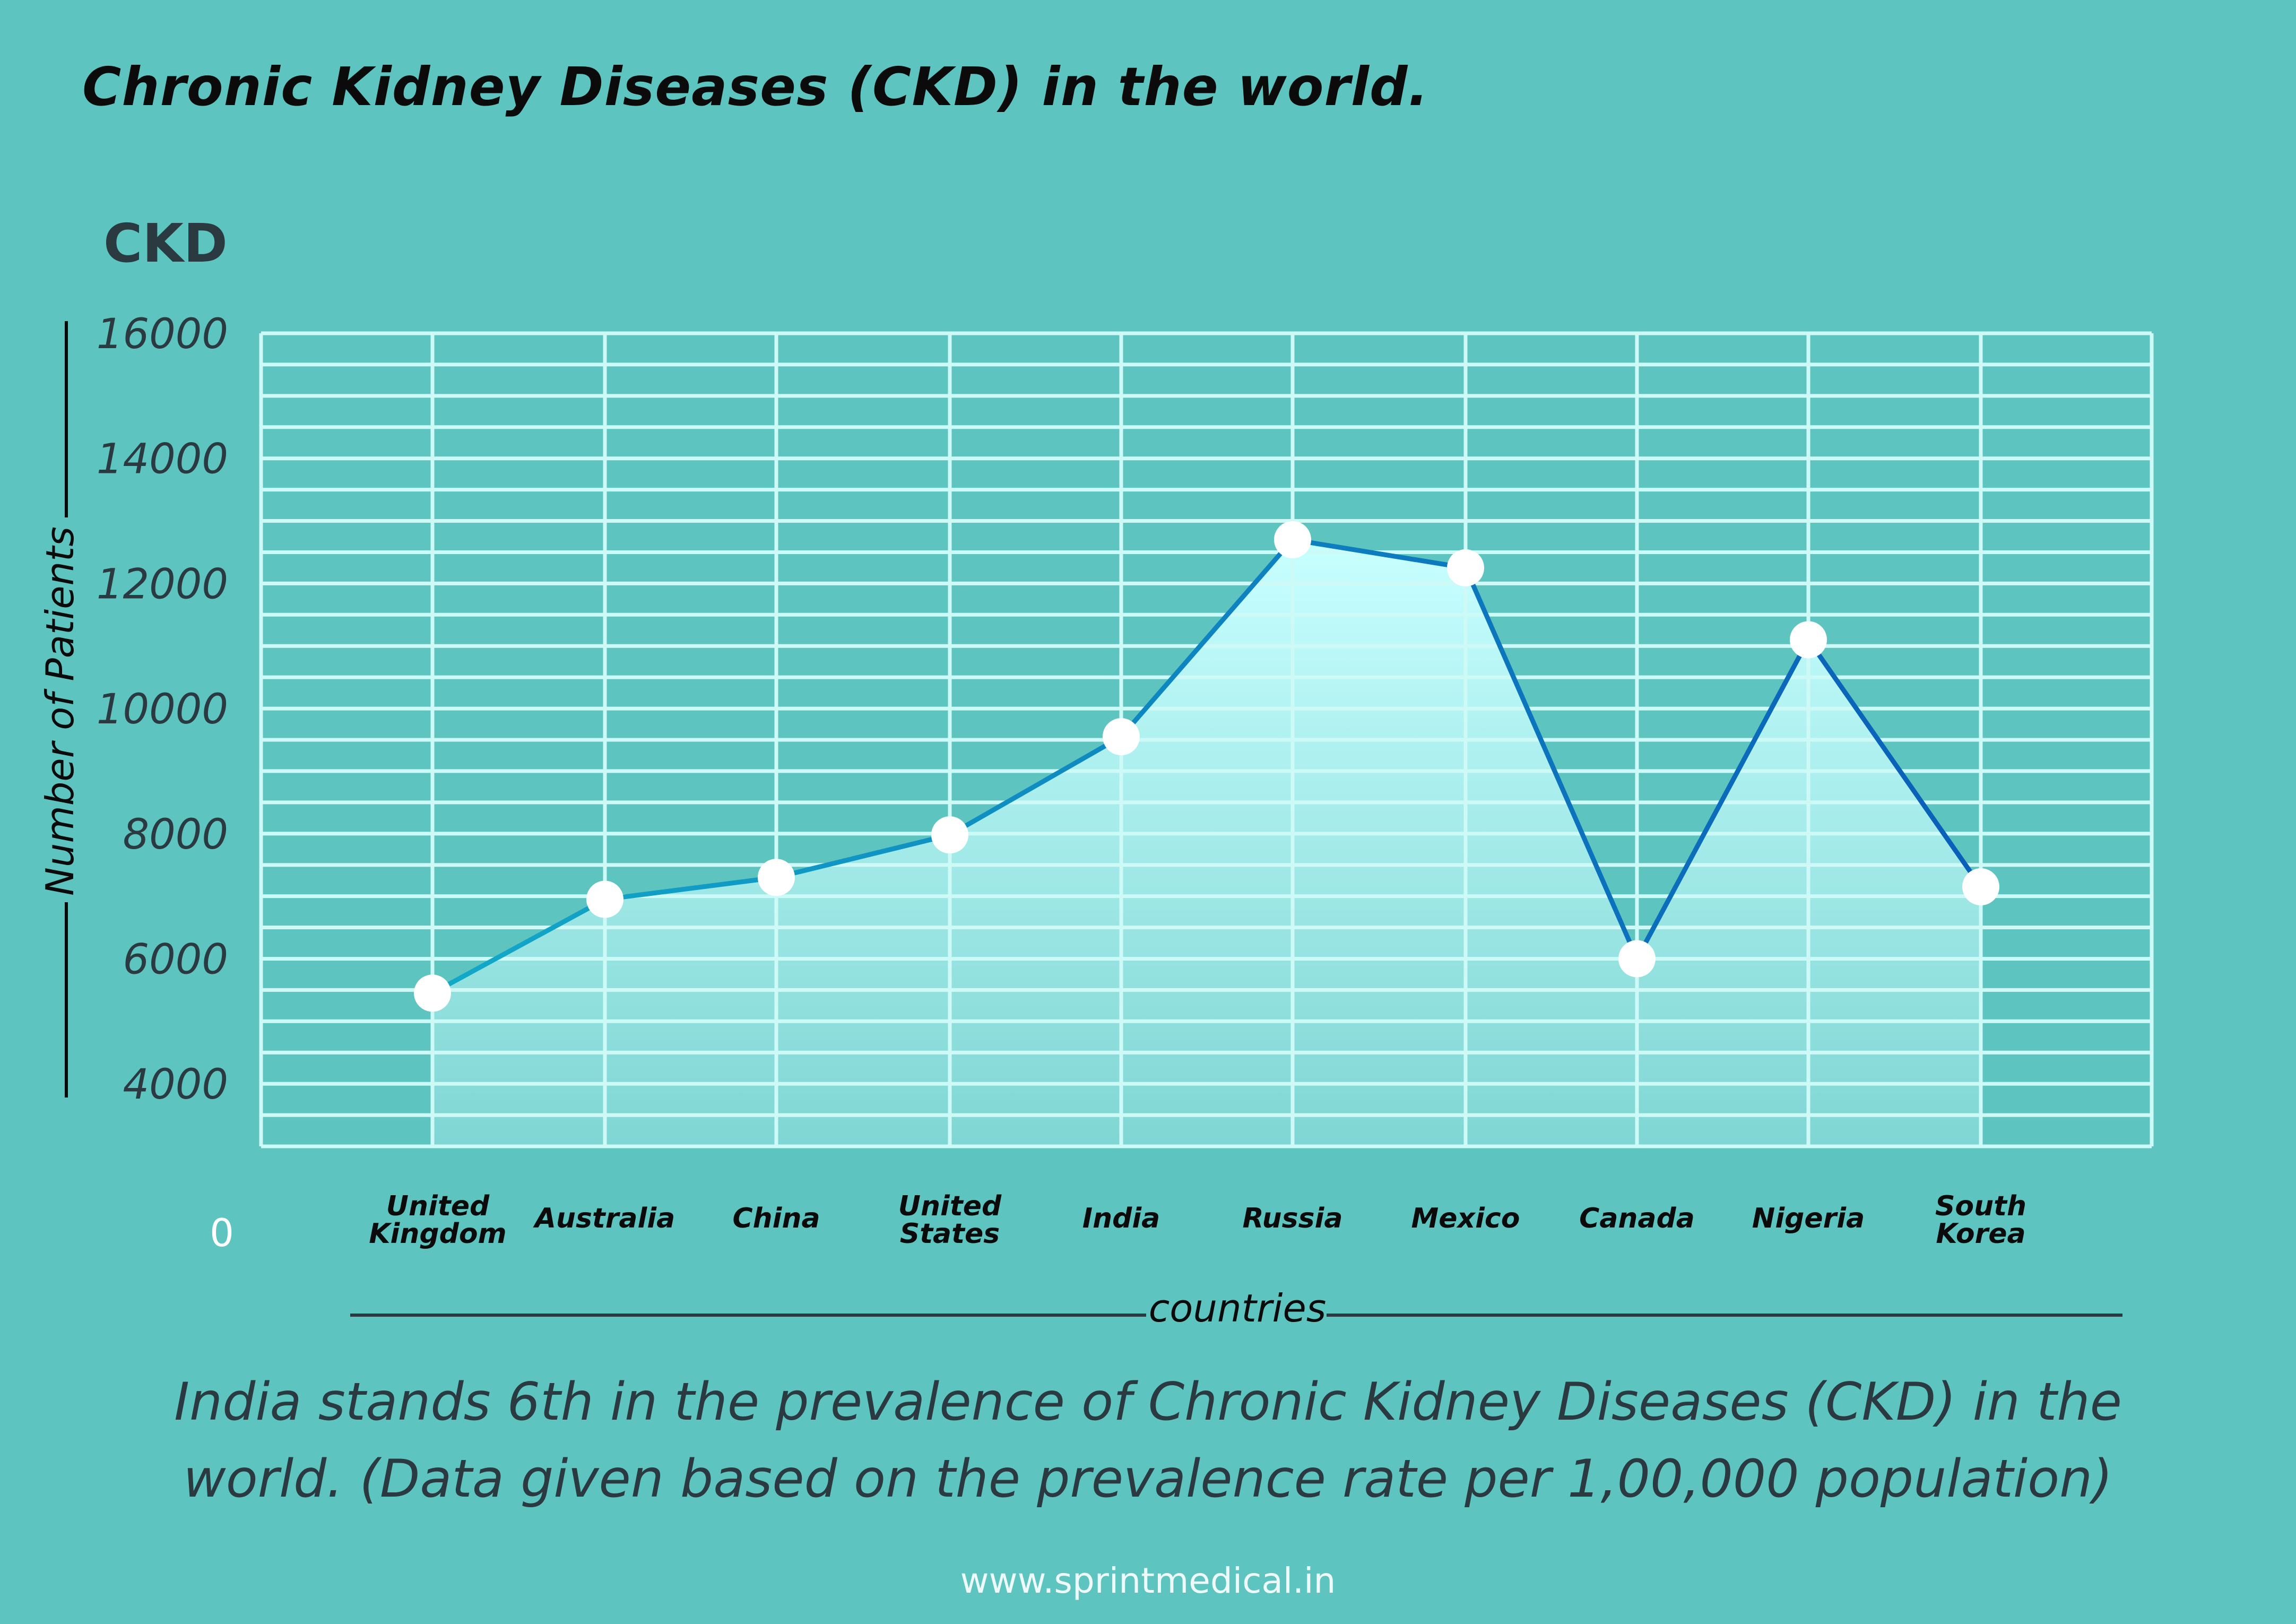 This screenshot has width=2296, height=1624. Describe the element at coordinates (175, 959) in the screenshot. I see `y-tick-label: 6000` at that location.